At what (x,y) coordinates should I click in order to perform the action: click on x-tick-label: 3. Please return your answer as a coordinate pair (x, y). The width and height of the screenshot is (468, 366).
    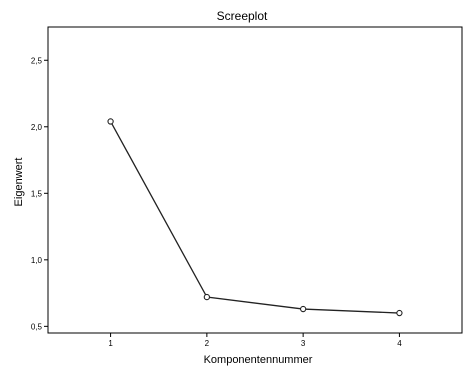
    Looking at the image, I should click on (303, 343).